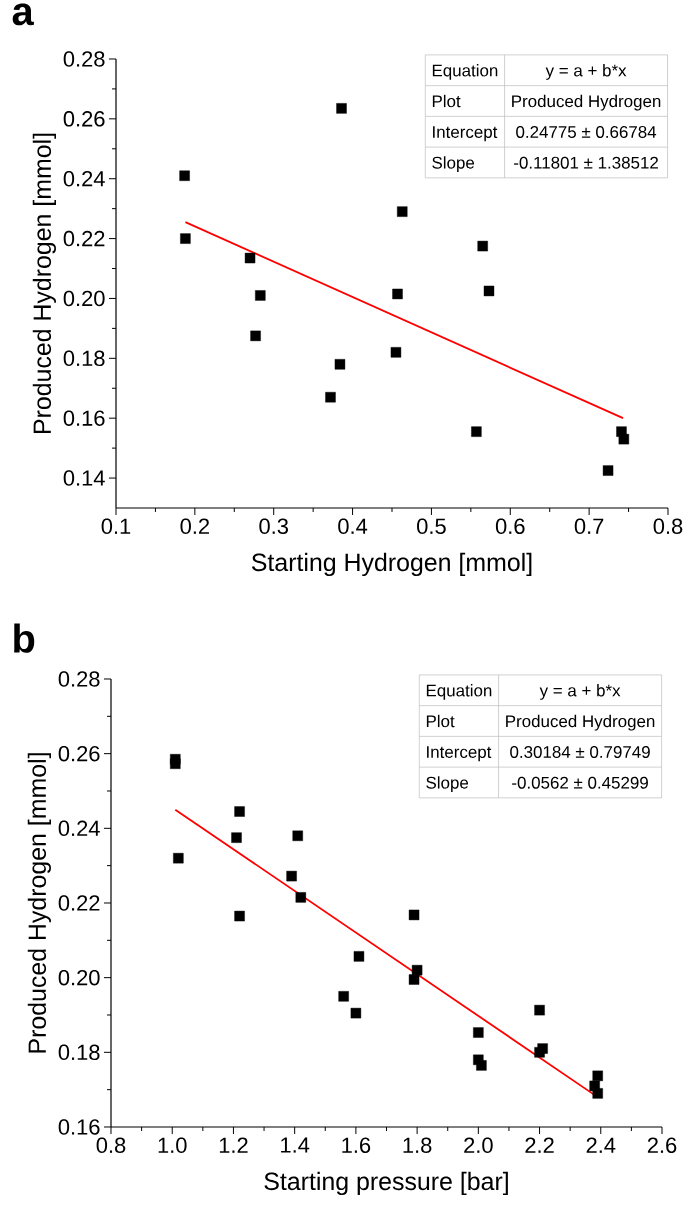 The image size is (700, 1222). Describe the element at coordinates (580, 782) in the screenshot. I see `annotation: -0.0562 ± 0.45299` at that location.